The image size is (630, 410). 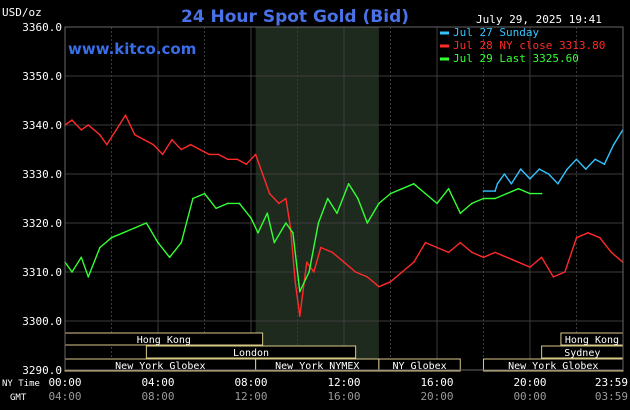 What do you see at coordinates (132, 49) in the screenshot?
I see `site-watermark: www.kitco.com` at bounding box center [132, 49].